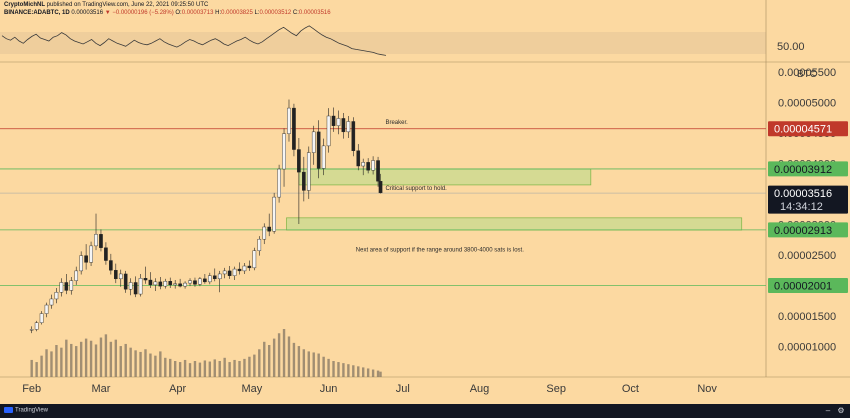 The width and height of the screenshot is (850, 418). Describe the element at coordinates (480, 389) in the screenshot. I see `x-tick-label-6: Aug` at that location.